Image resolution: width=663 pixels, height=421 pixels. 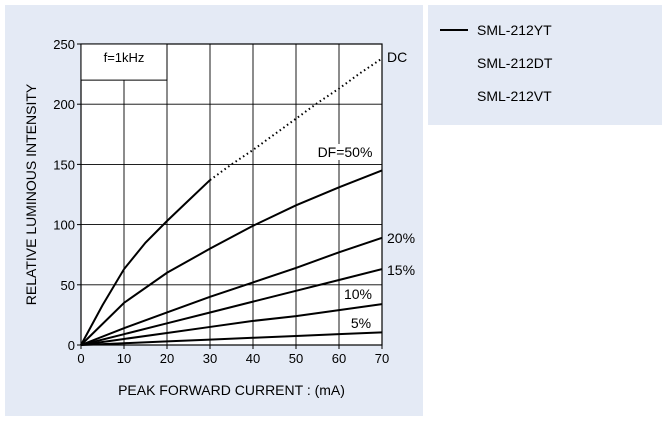 I want to click on series-line-dc-solid, so click(x=145, y=262).